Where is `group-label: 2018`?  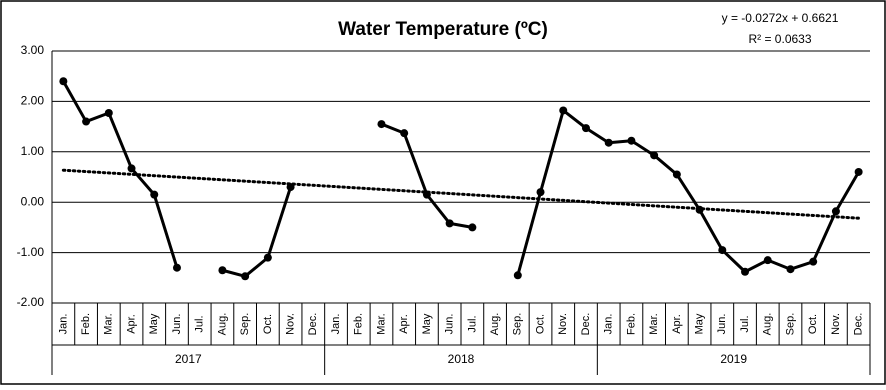
group-label: 2018 is located at coordinates (461, 359).